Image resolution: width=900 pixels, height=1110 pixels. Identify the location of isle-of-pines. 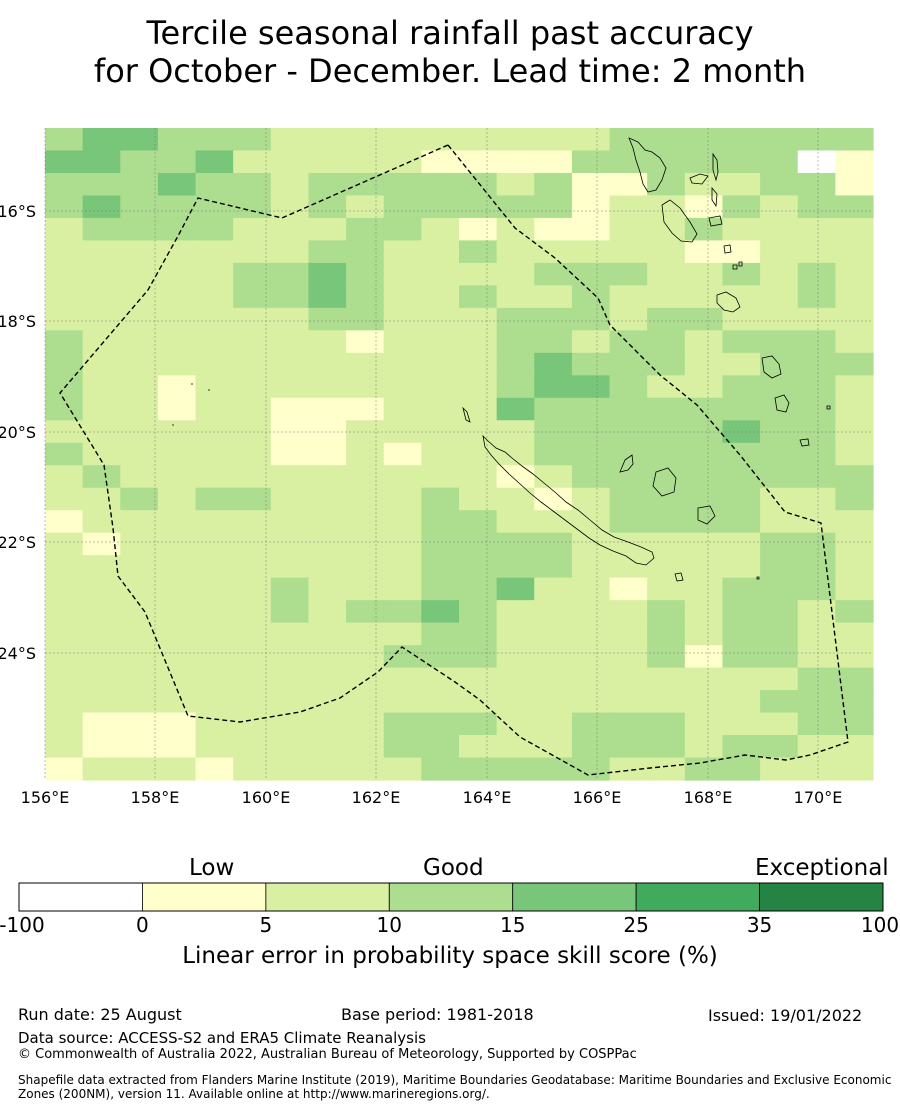
(679, 577).